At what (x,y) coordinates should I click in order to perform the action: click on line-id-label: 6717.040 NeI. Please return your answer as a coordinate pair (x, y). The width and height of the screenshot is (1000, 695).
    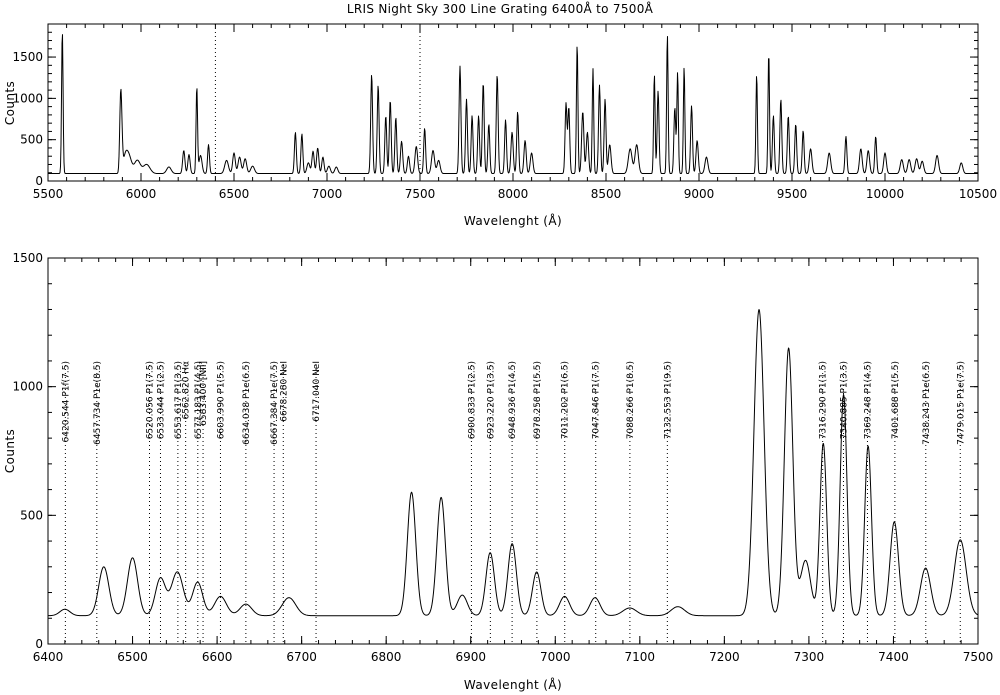
    Looking at the image, I should click on (317, 391).